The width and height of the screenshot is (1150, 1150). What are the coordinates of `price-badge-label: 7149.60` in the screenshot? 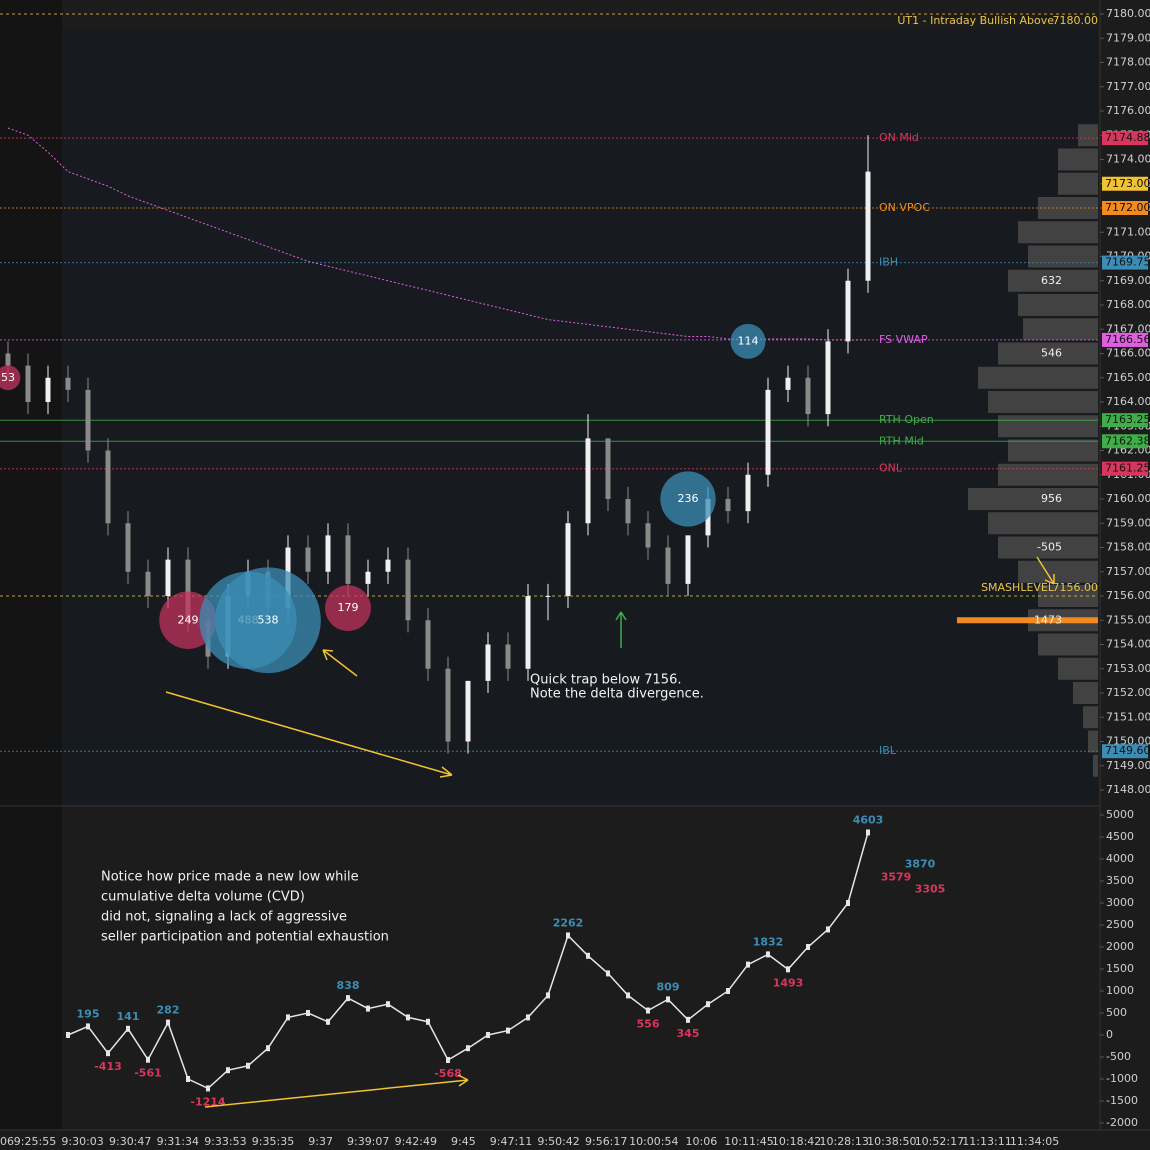 It's located at (1127, 750).